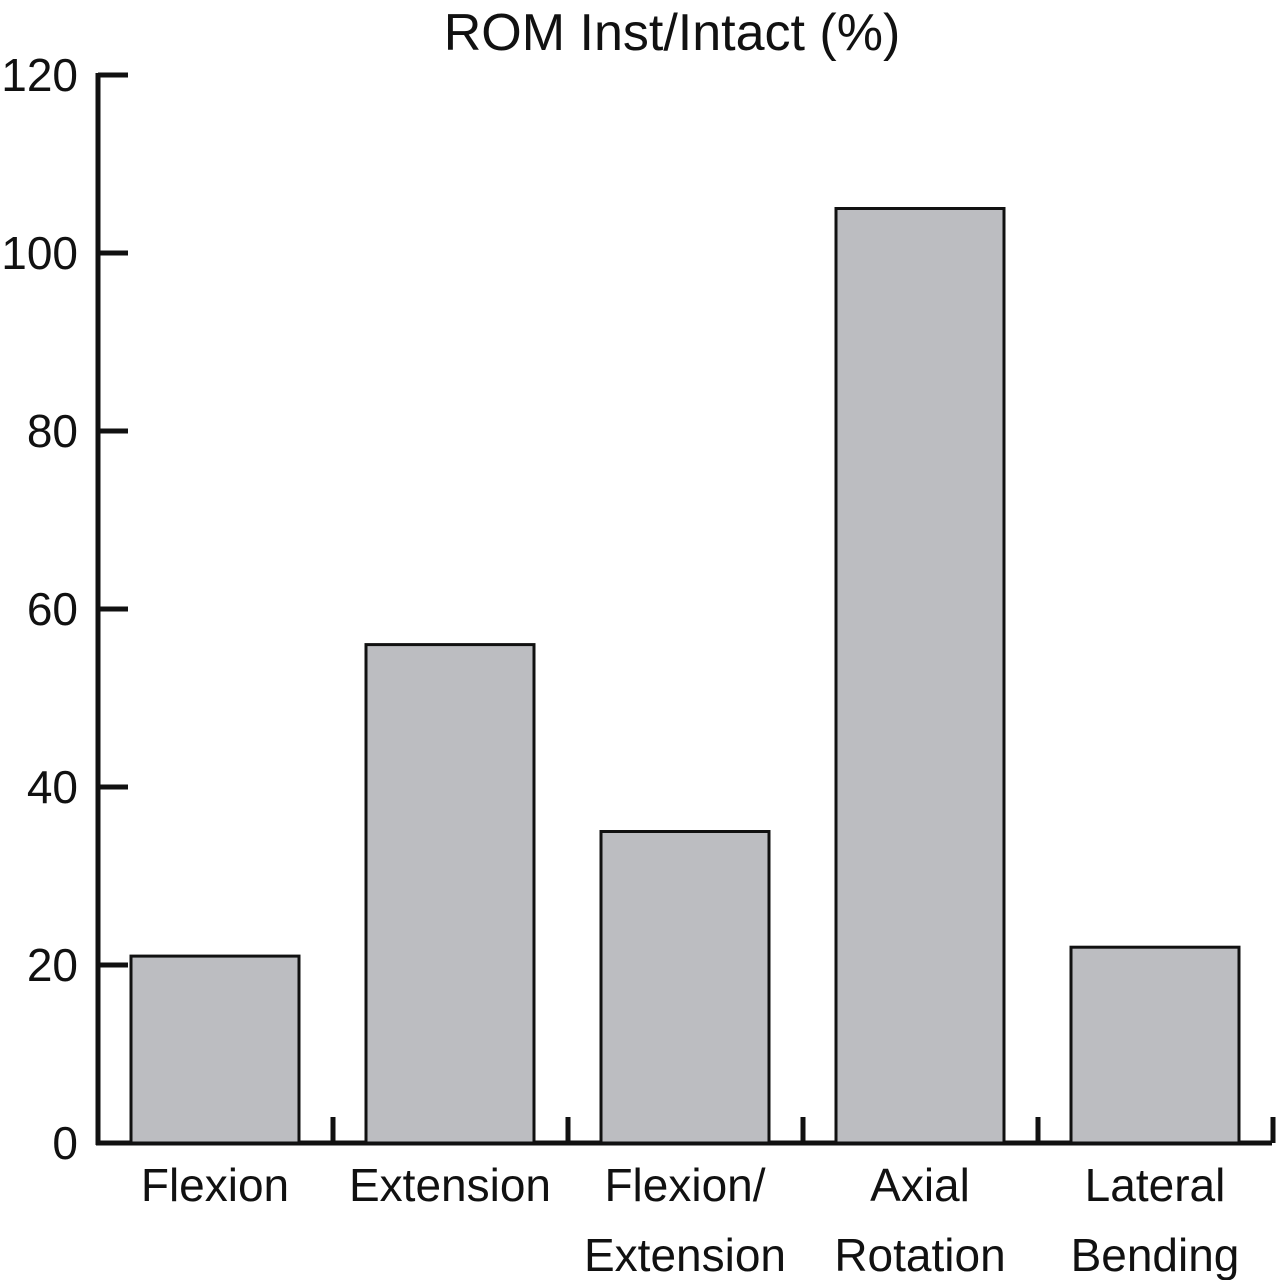  Describe the element at coordinates (685, 1254) in the screenshot. I see `x-label-2-line-1: Extension` at that location.